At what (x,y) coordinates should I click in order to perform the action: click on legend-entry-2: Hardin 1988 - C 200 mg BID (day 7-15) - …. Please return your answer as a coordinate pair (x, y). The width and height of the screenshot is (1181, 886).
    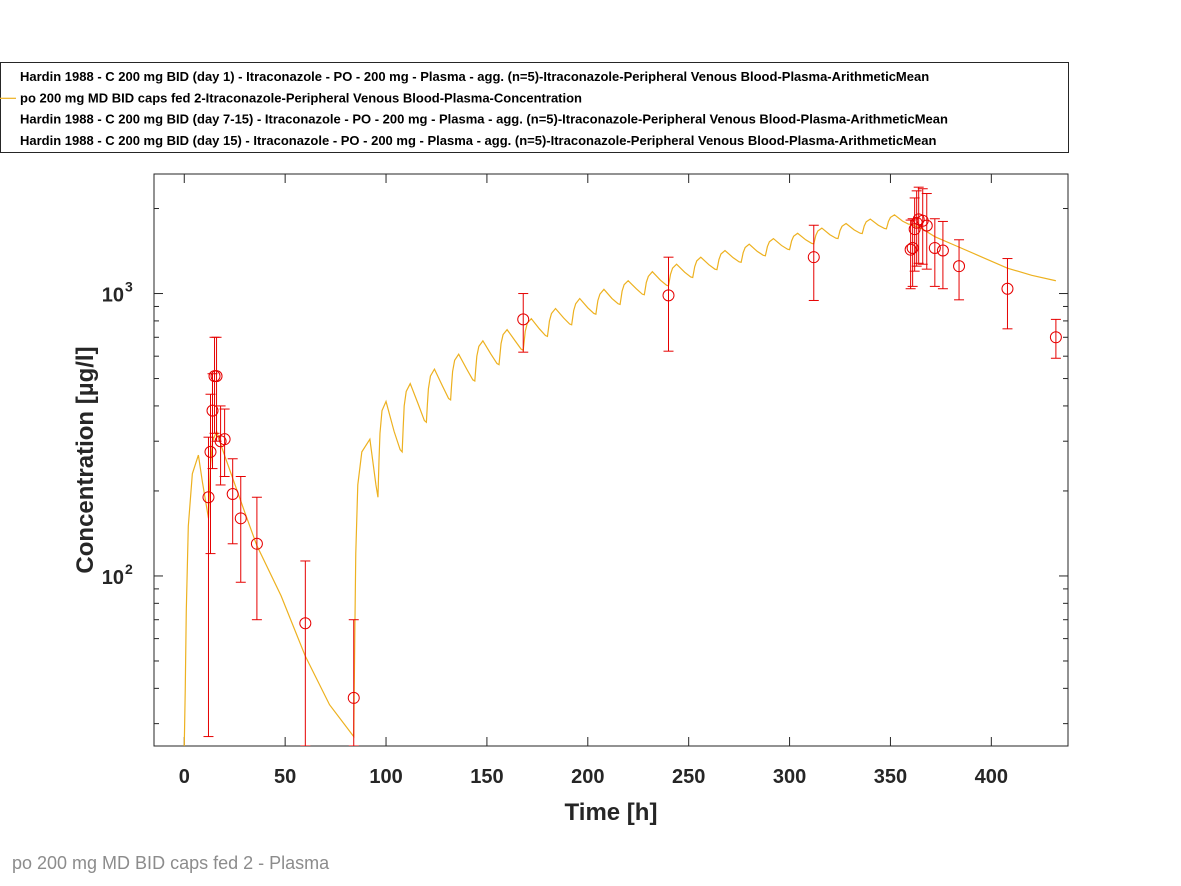
    Looking at the image, I should click on (484, 119).